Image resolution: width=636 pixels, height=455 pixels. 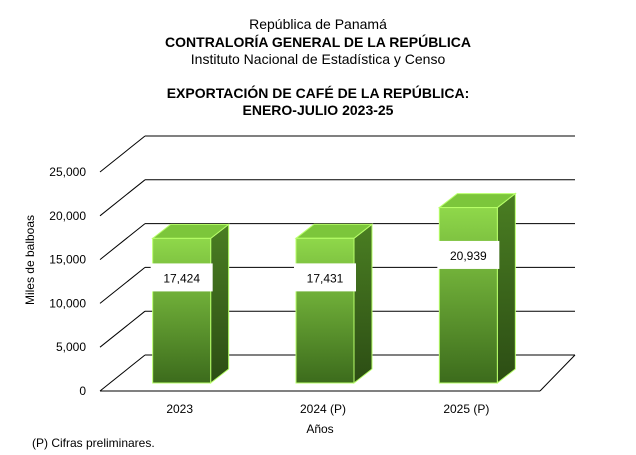 What do you see at coordinates (71, 347) in the screenshot?
I see `y-tick-label: 5,000` at bounding box center [71, 347].